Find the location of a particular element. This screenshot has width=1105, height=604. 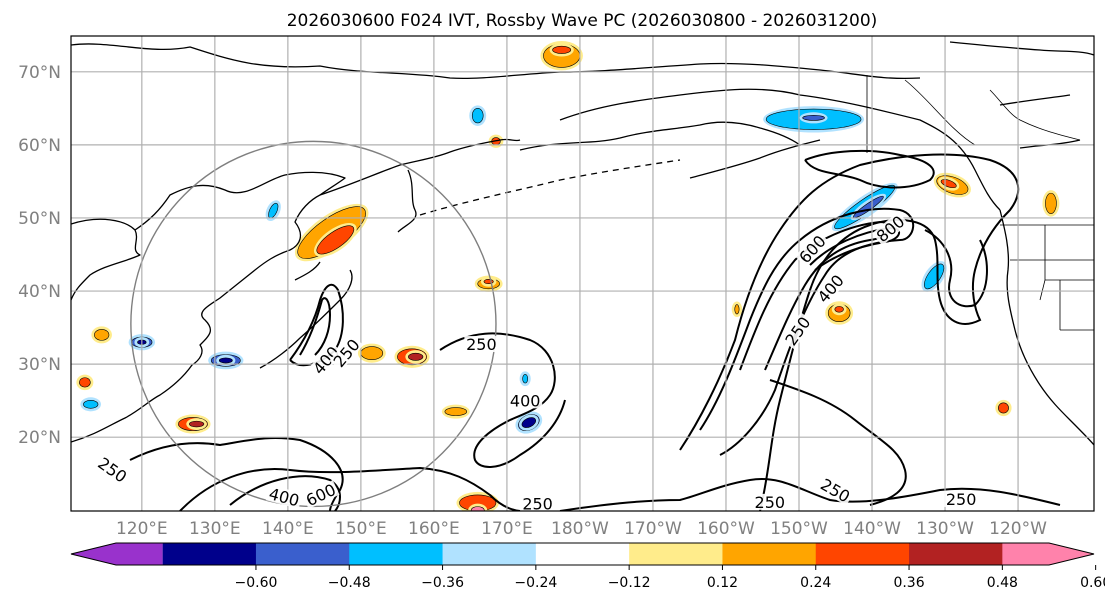

colorbar-tick-label: 0.24 is located at coordinates (815, 583).